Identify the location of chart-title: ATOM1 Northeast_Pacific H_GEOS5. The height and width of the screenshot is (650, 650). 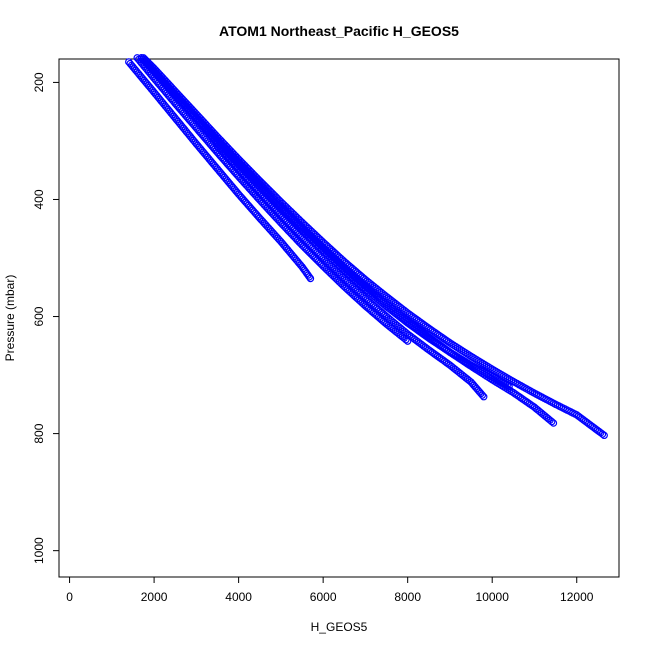
(339, 31).